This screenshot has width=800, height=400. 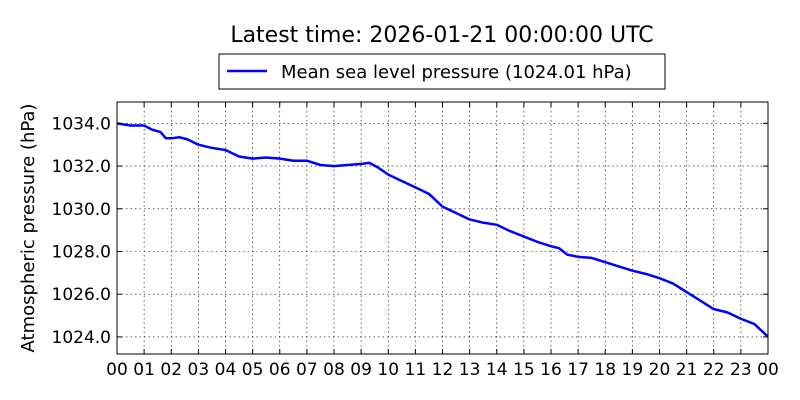 What do you see at coordinates (388, 370) in the screenshot?
I see `x-tick-label: 10` at bounding box center [388, 370].